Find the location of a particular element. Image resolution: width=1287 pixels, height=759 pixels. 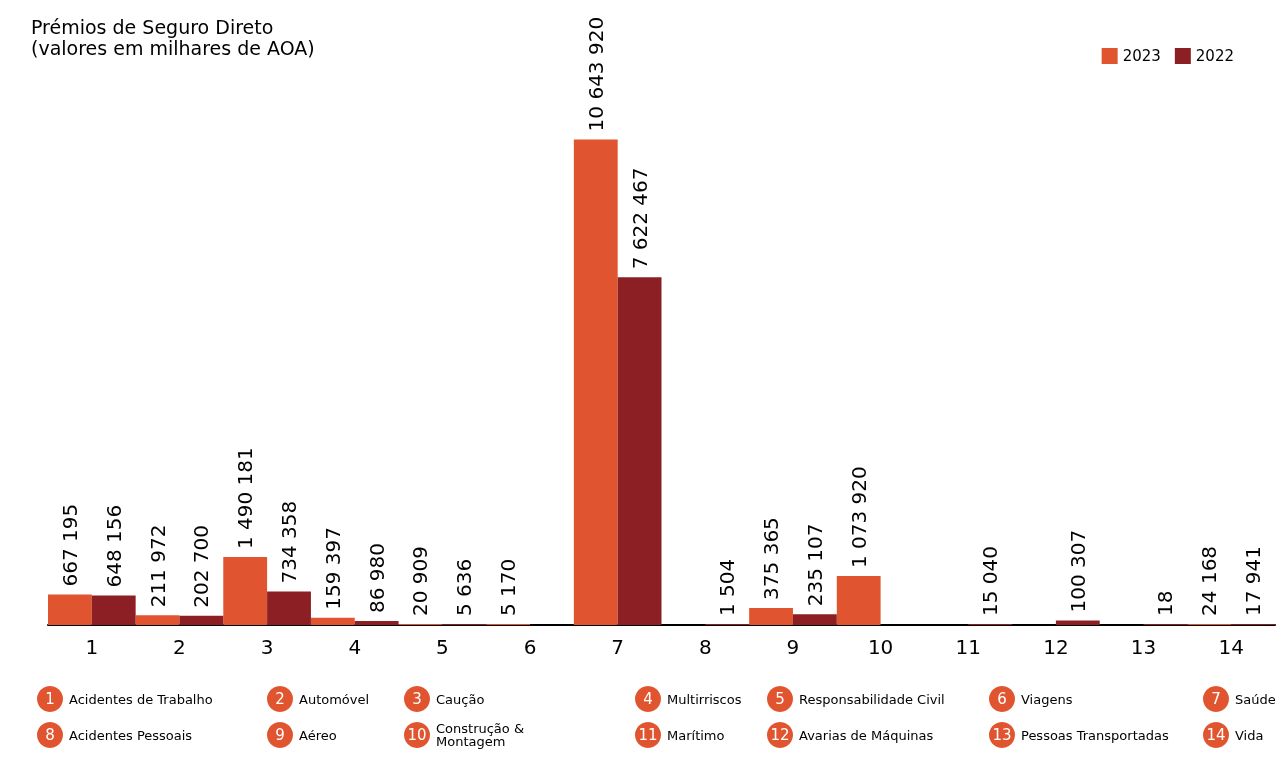

text: Acidentes Pessoais is located at coordinates (131, 735).